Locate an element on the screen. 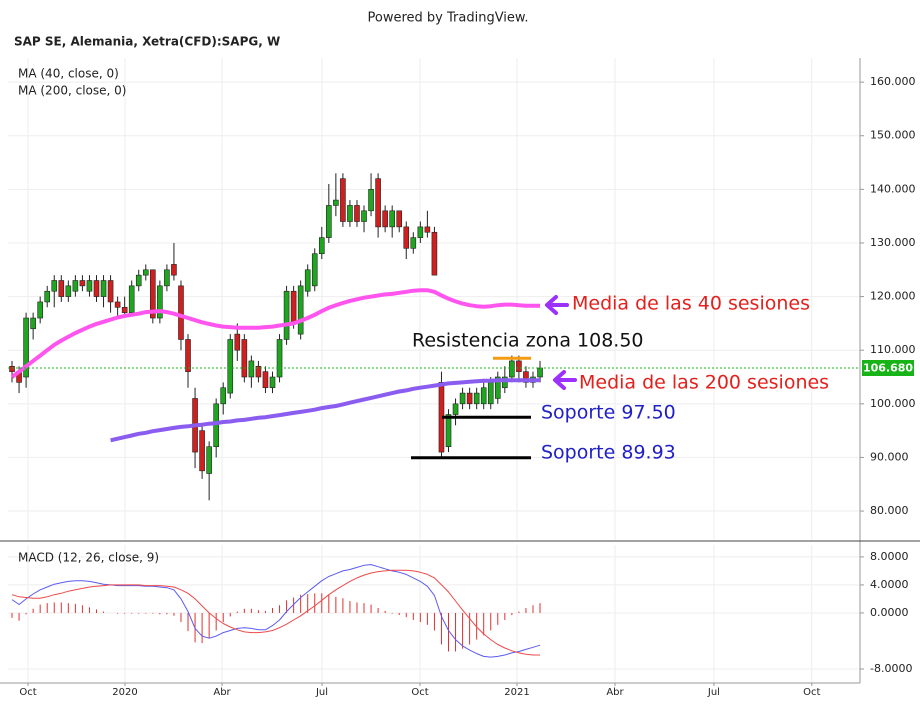 The width and height of the screenshot is (920, 707). macd-line is located at coordinates (275, 612).